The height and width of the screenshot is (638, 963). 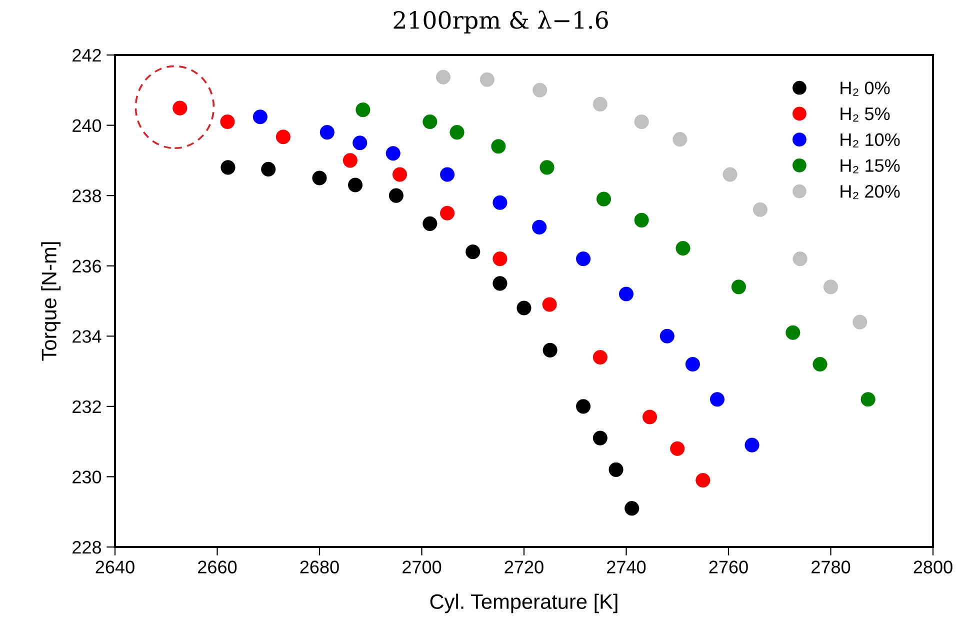 What do you see at coordinates (86, 55) in the screenshot?
I see `y-tick-label: 242` at bounding box center [86, 55].